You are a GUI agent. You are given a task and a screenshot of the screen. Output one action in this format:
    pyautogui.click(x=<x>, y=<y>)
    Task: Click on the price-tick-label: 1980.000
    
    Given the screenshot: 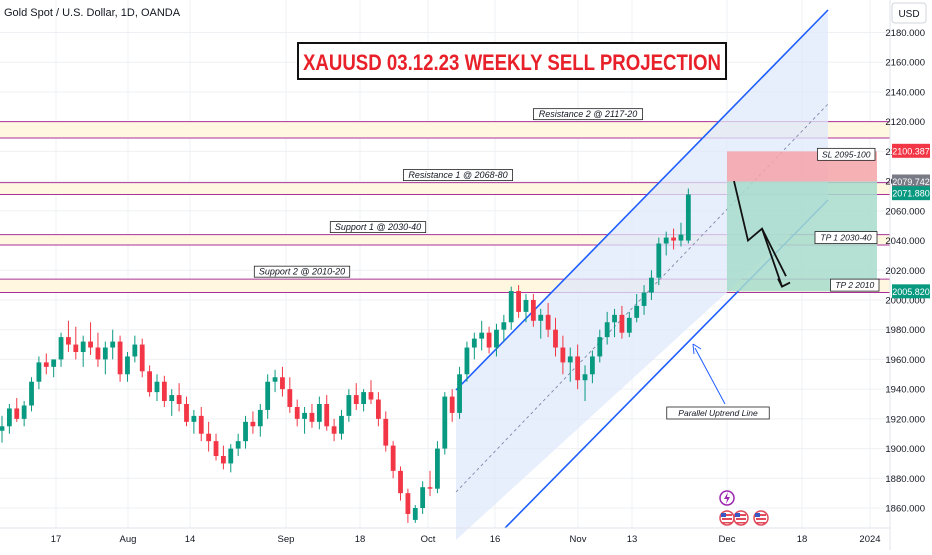 What is the action you would take?
    pyautogui.click(x=905, y=330)
    